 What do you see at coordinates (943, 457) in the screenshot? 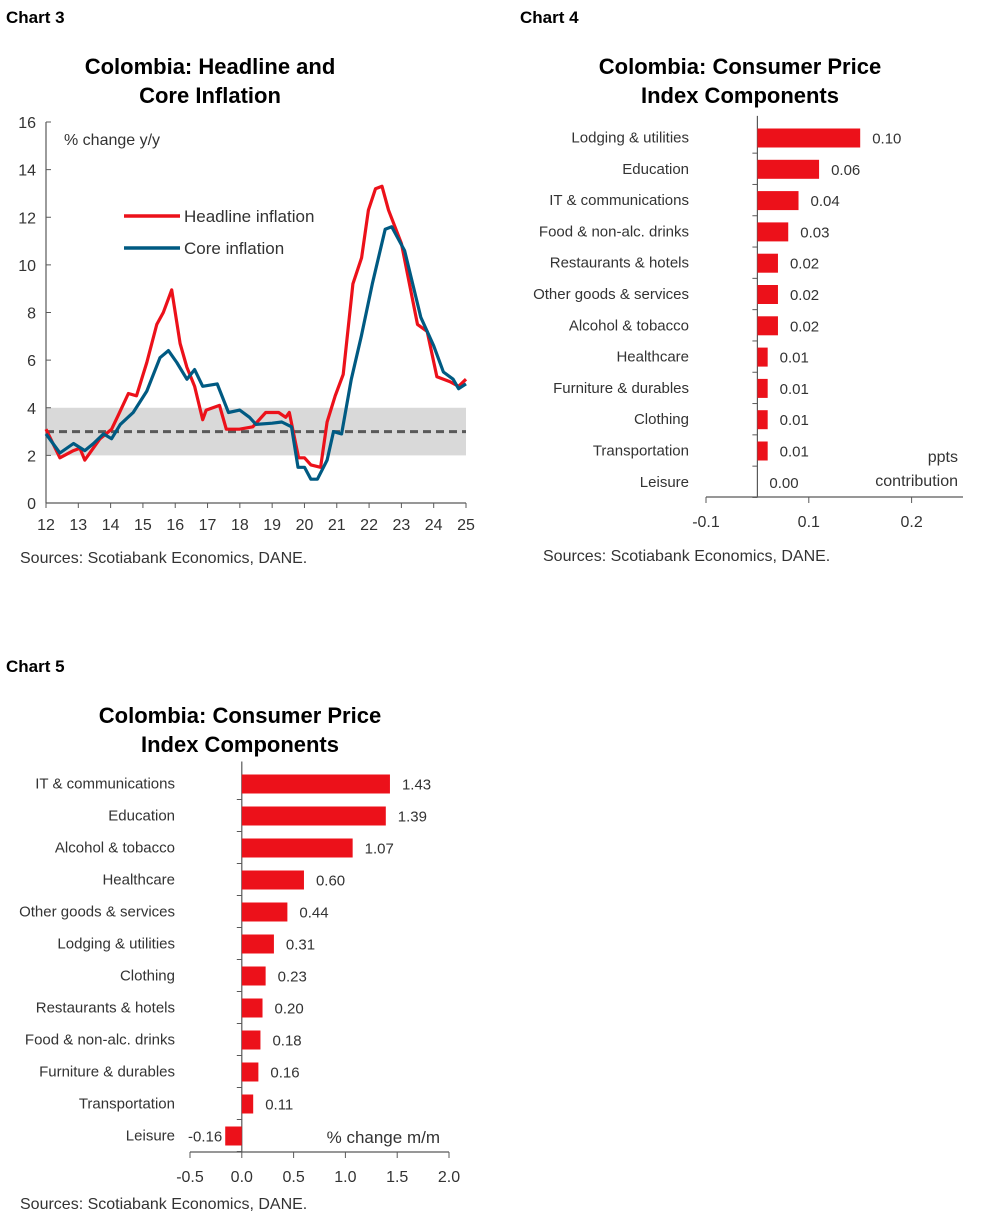
I see `unit-label-line1: ppts` at bounding box center [943, 457].